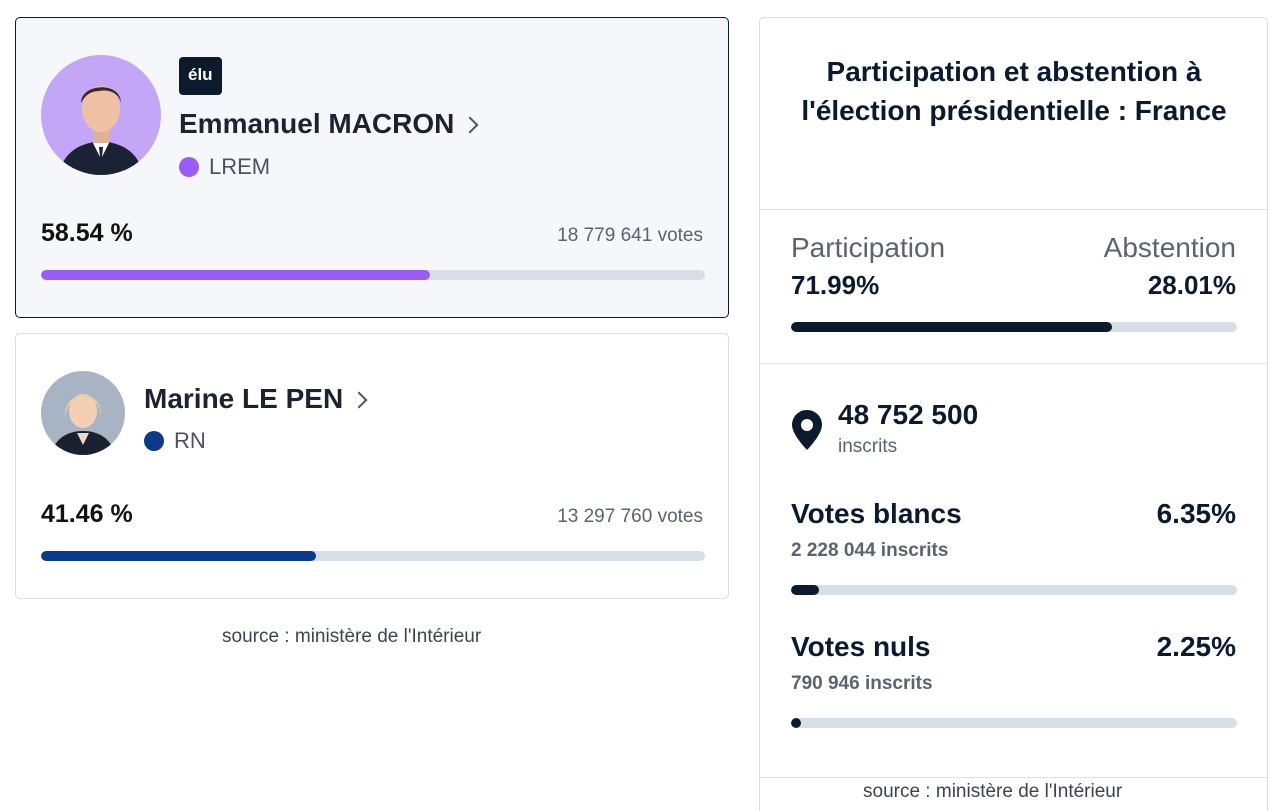 The width and height of the screenshot is (1278, 811). What do you see at coordinates (190, 440) in the screenshot?
I see `party-name: RN` at bounding box center [190, 440].